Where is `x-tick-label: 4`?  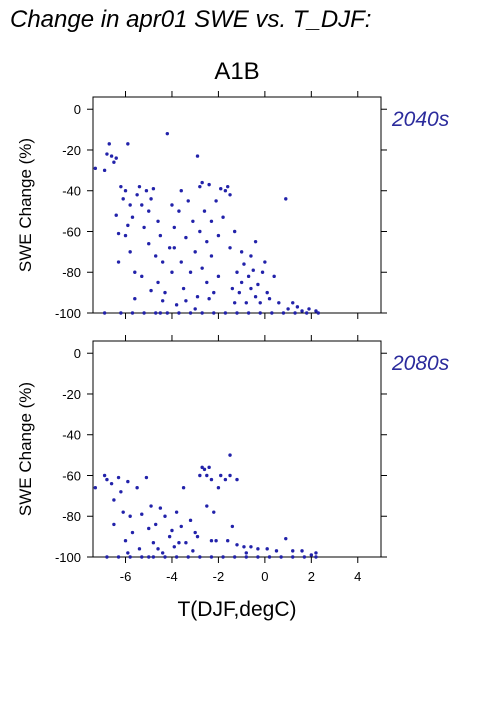
x-tick-label: 4 is located at coordinates (357, 576).